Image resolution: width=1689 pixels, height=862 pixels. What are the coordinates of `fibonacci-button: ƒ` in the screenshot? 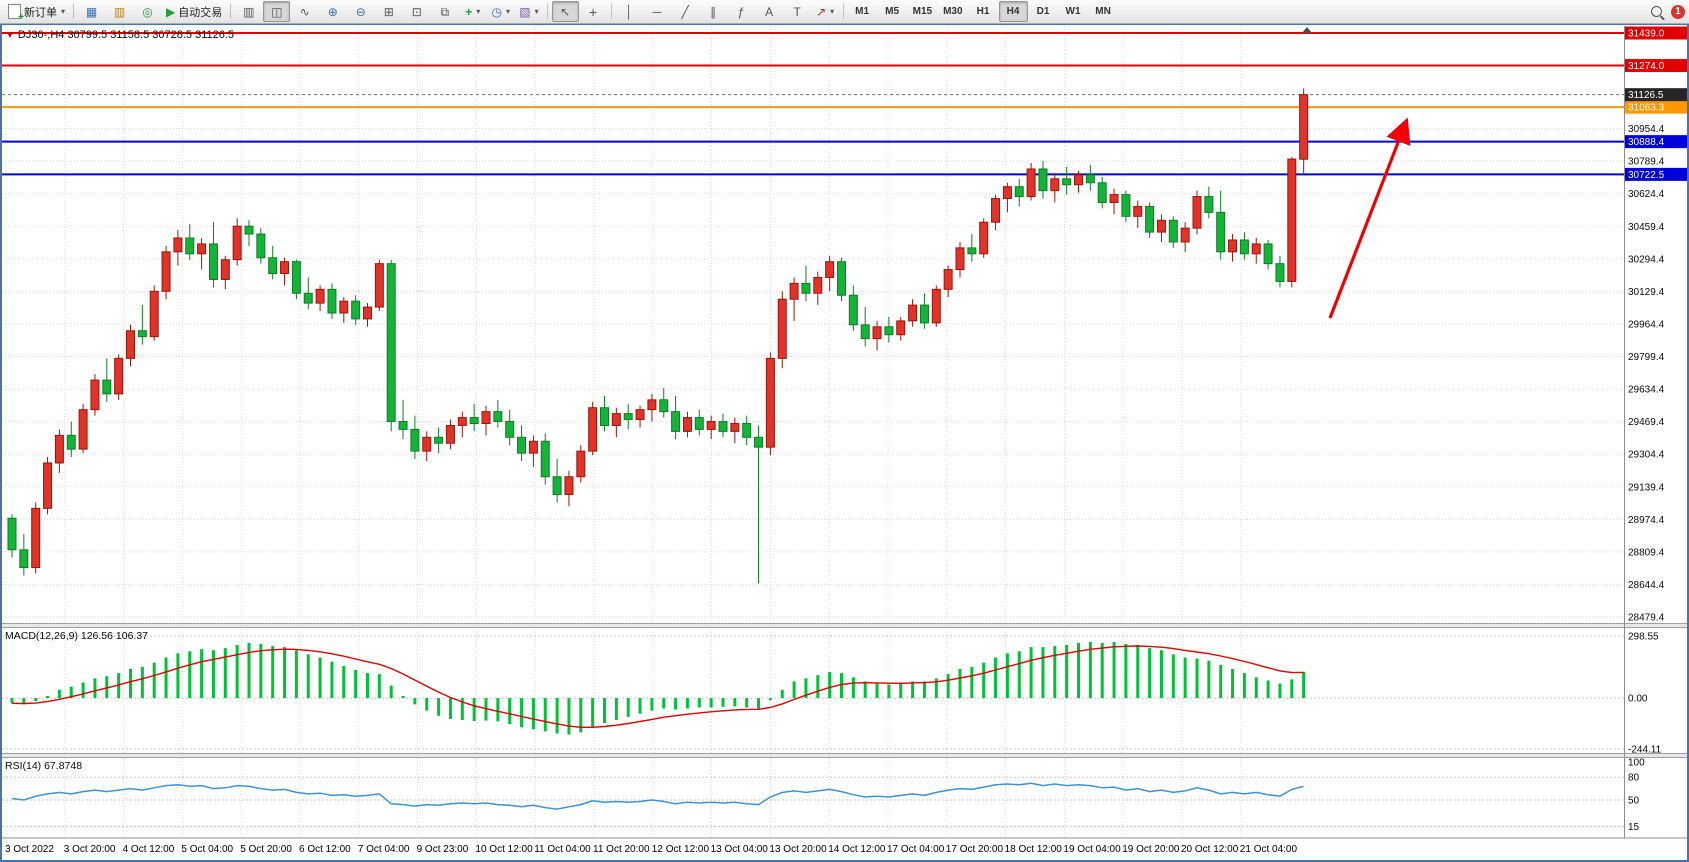 It's located at (741, 11).